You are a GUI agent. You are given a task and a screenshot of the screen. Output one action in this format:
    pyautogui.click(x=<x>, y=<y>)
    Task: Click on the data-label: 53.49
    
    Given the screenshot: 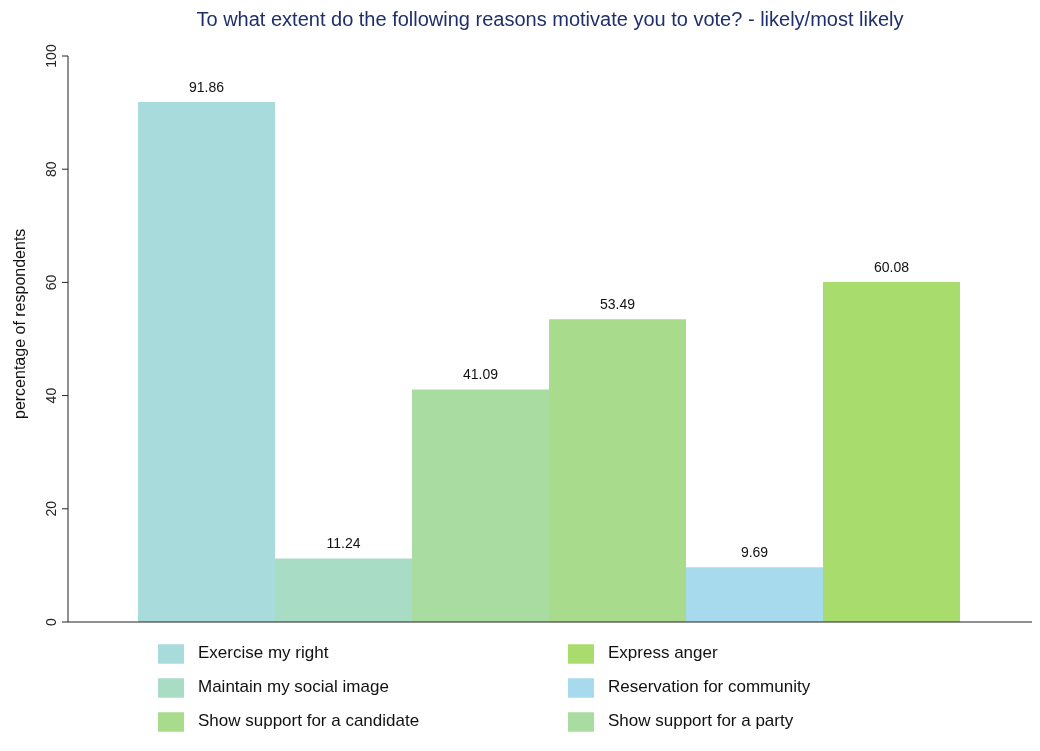 What is the action you would take?
    pyautogui.click(x=617, y=304)
    